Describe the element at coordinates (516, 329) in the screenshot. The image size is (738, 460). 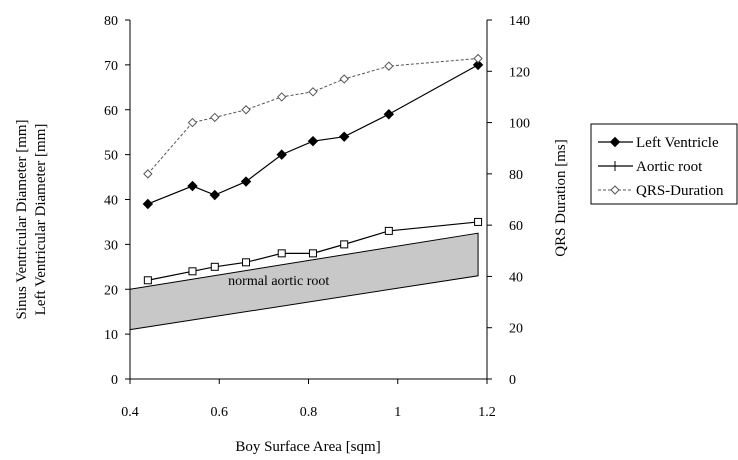
I see `right-tick-label: 20` at that location.